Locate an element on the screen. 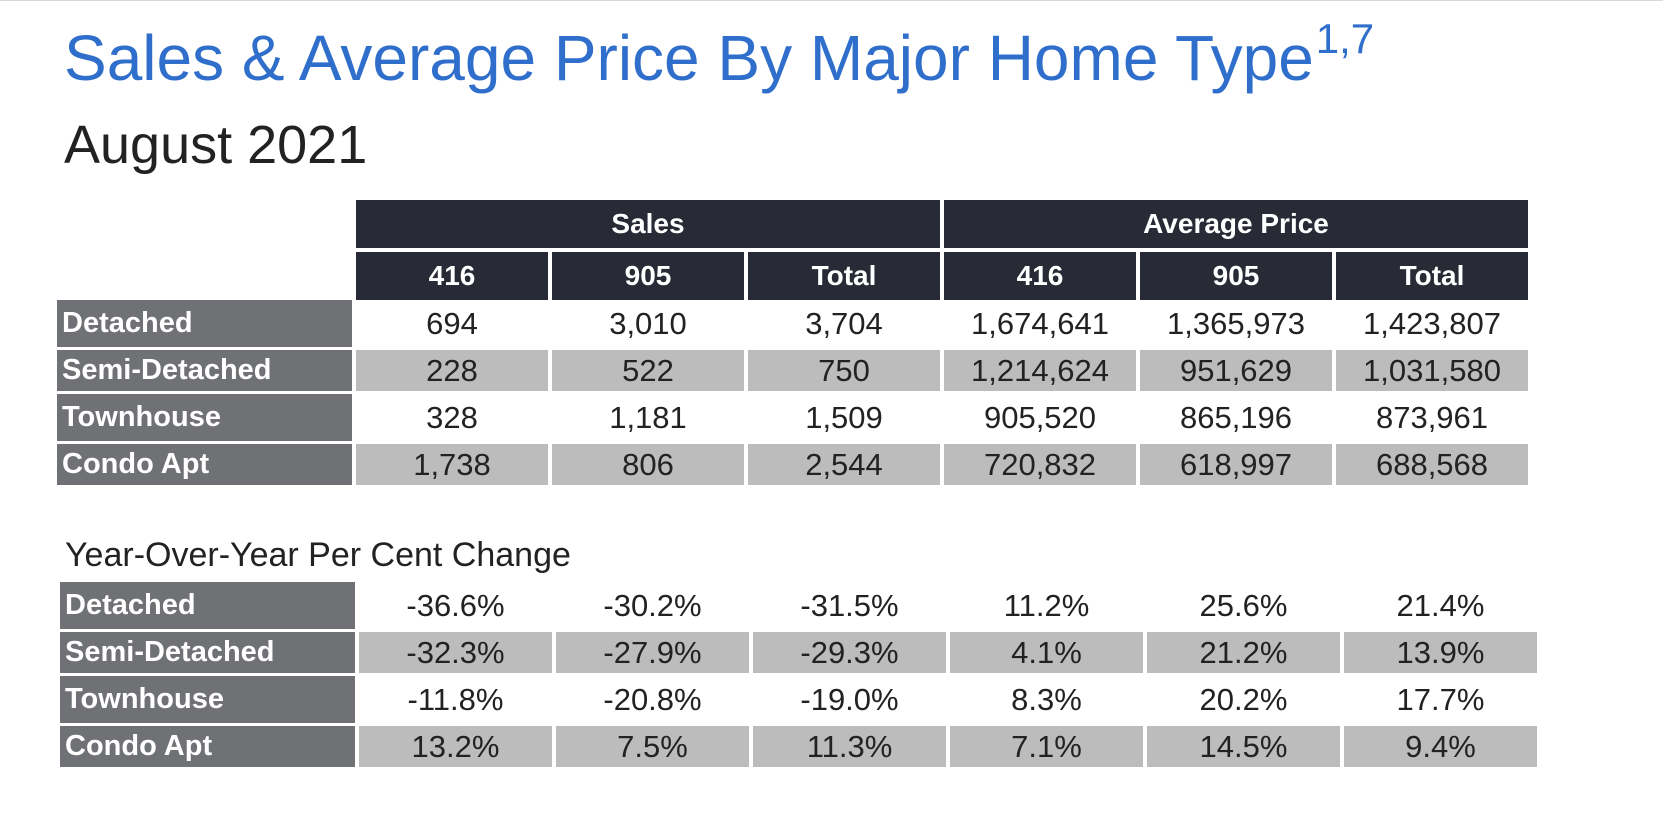  table-cell: -36.6% is located at coordinates (455, 605).